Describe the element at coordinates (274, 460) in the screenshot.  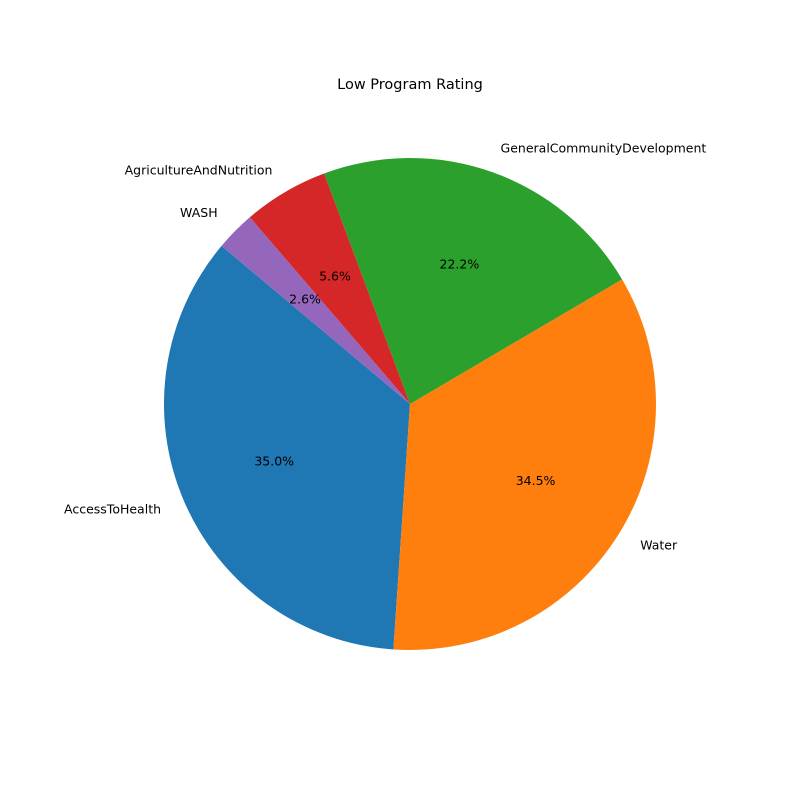
I see `slice-percent-access-to-health: 35.0%` at that location.